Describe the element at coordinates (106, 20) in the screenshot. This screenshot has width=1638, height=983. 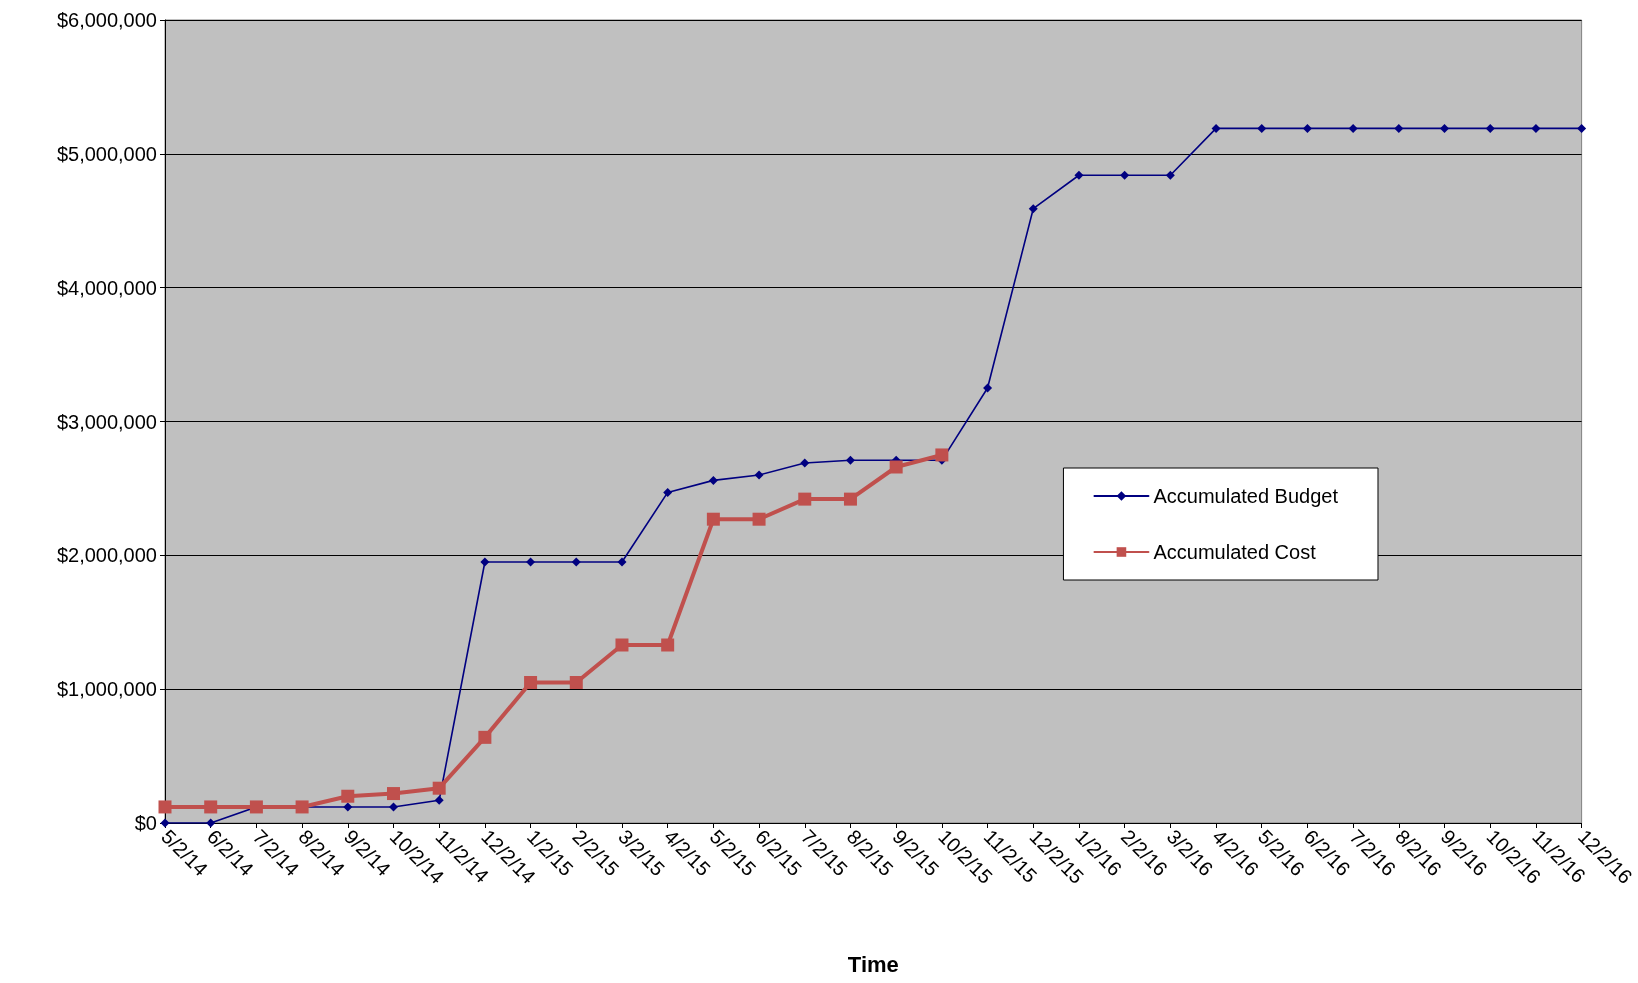
I see `y-tick-label: $6,000,000` at that location.